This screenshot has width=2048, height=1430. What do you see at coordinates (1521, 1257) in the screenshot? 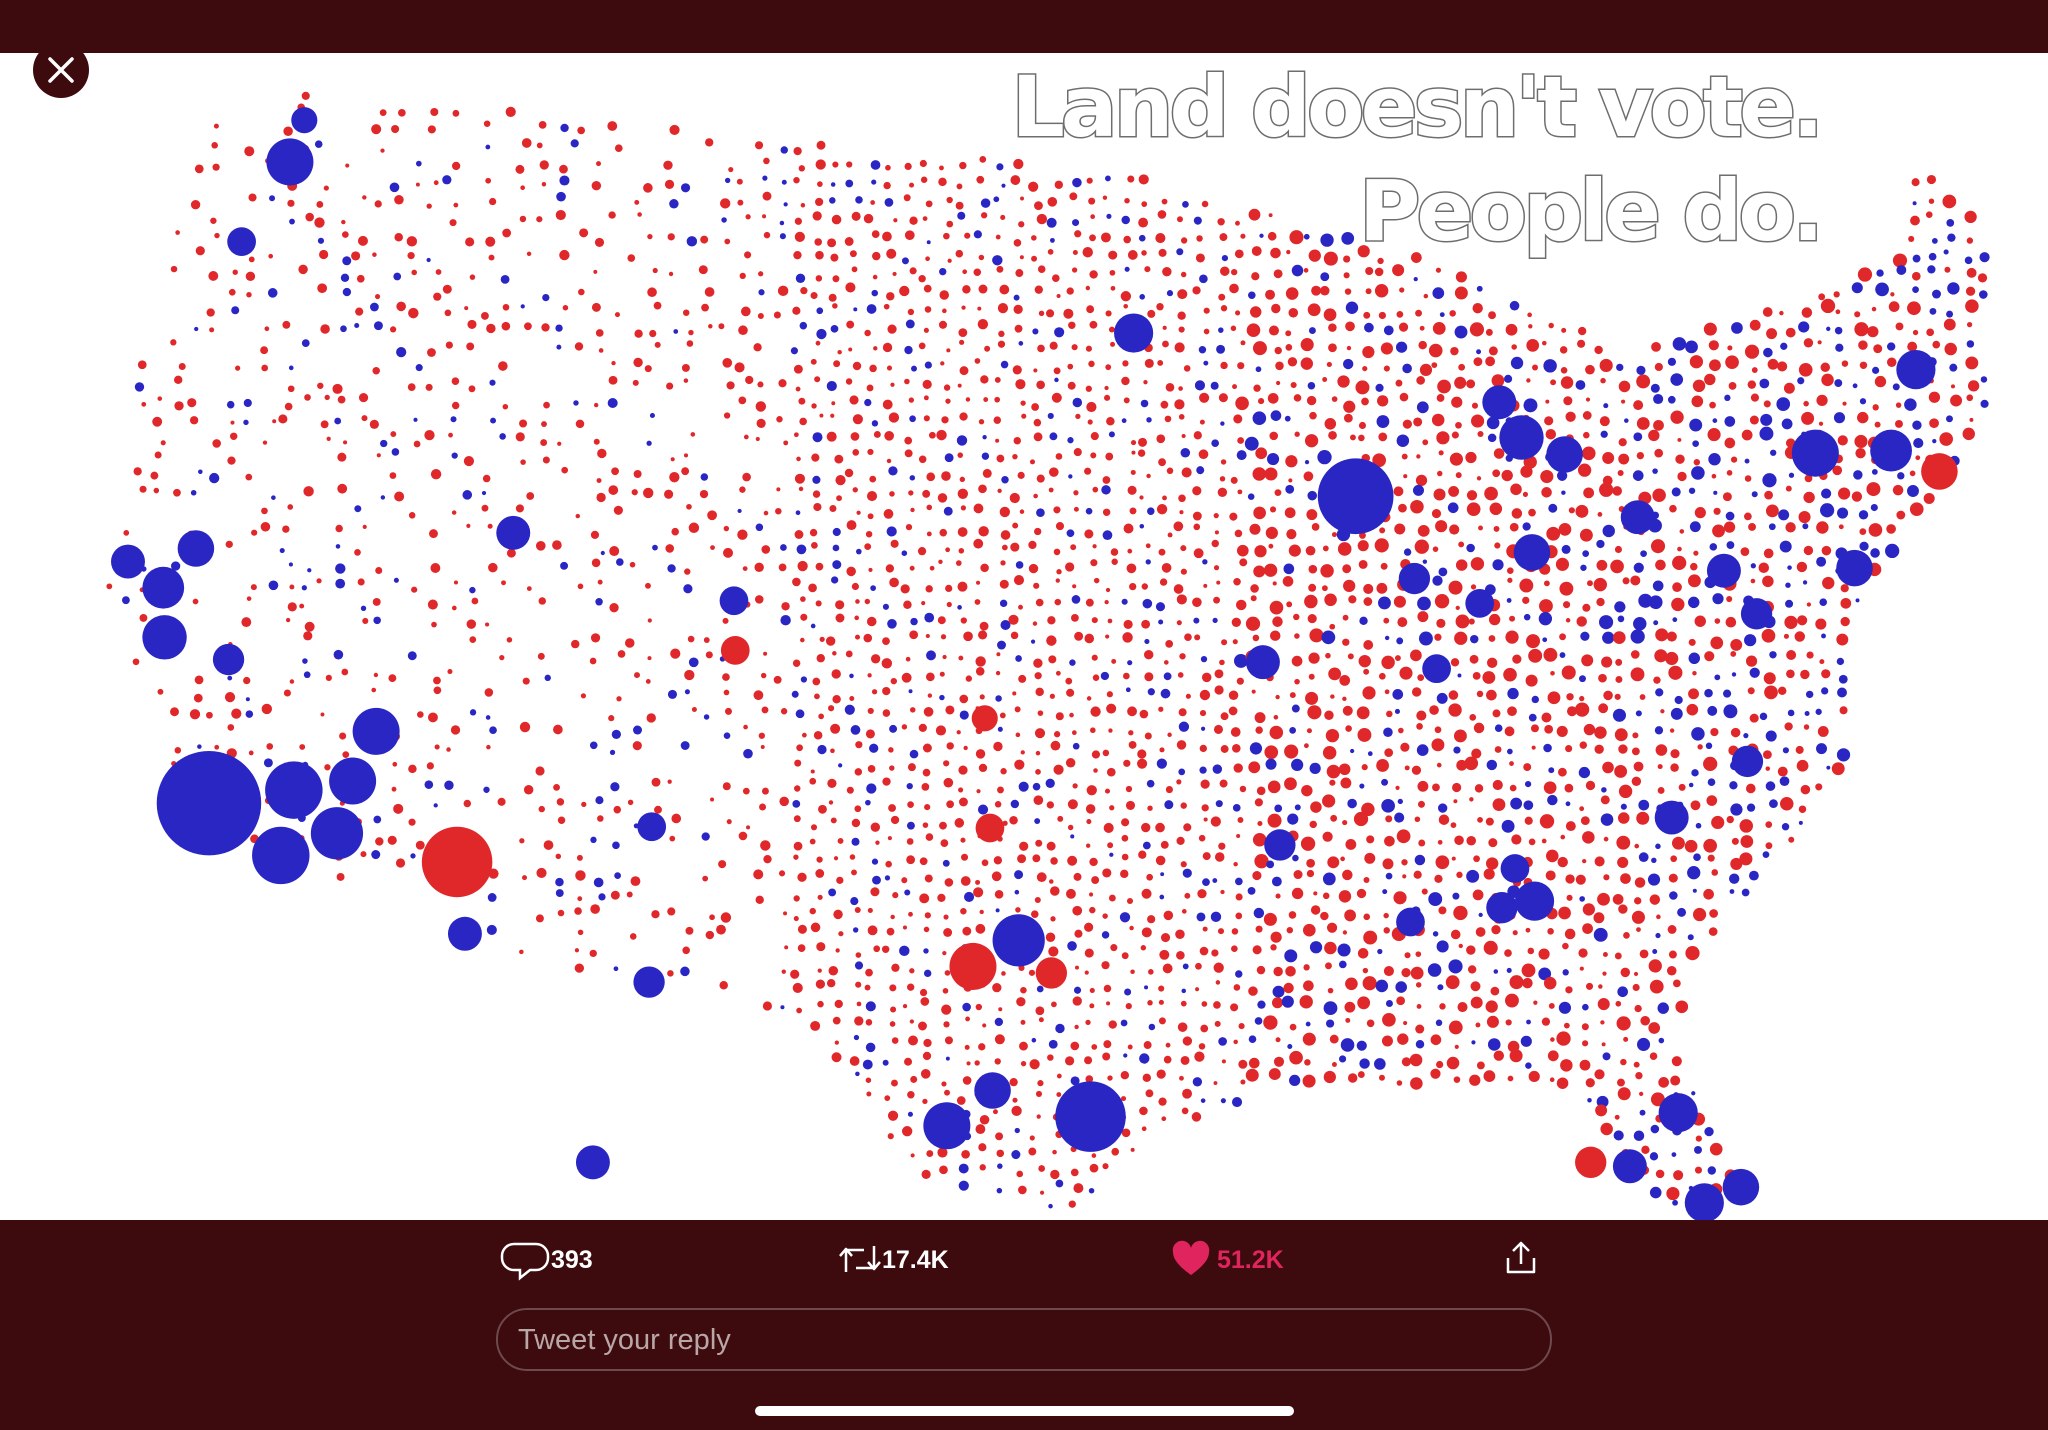
I see `share-action` at bounding box center [1521, 1257].